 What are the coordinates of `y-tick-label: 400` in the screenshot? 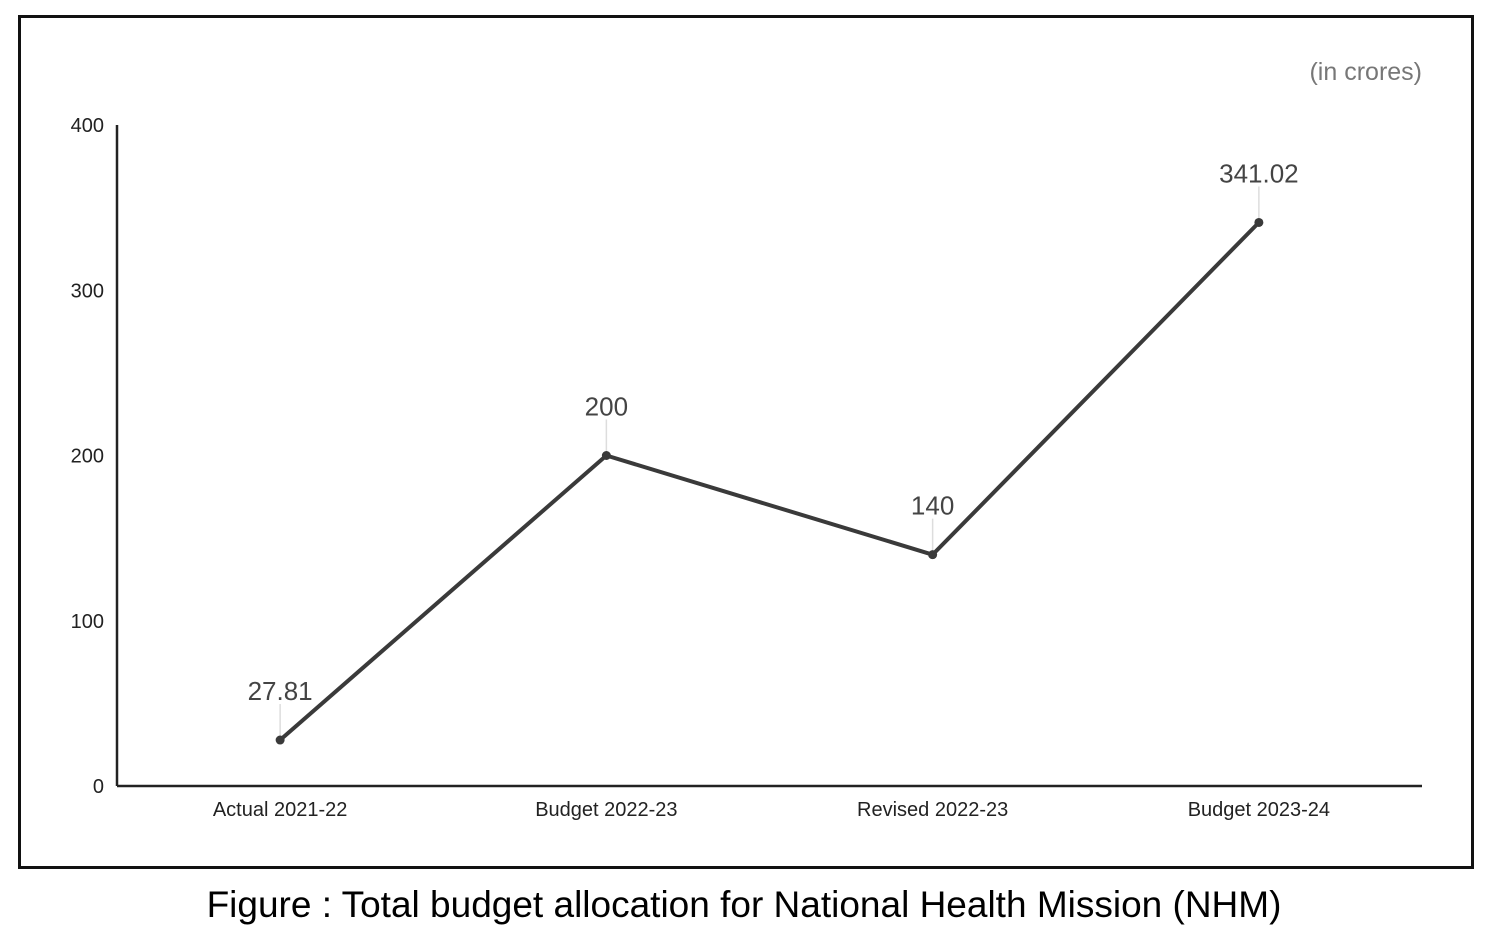 It's located at (87, 126).